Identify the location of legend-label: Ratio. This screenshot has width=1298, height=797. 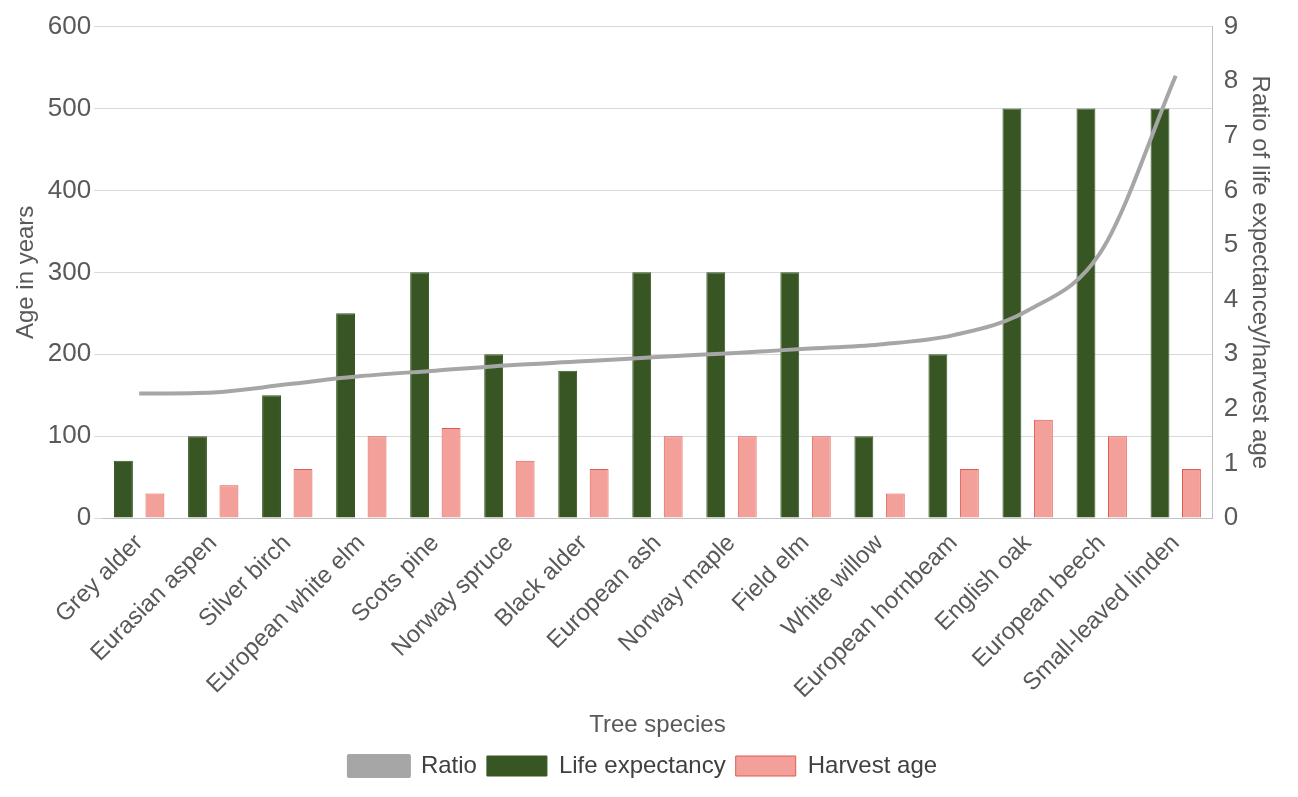
(448, 764).